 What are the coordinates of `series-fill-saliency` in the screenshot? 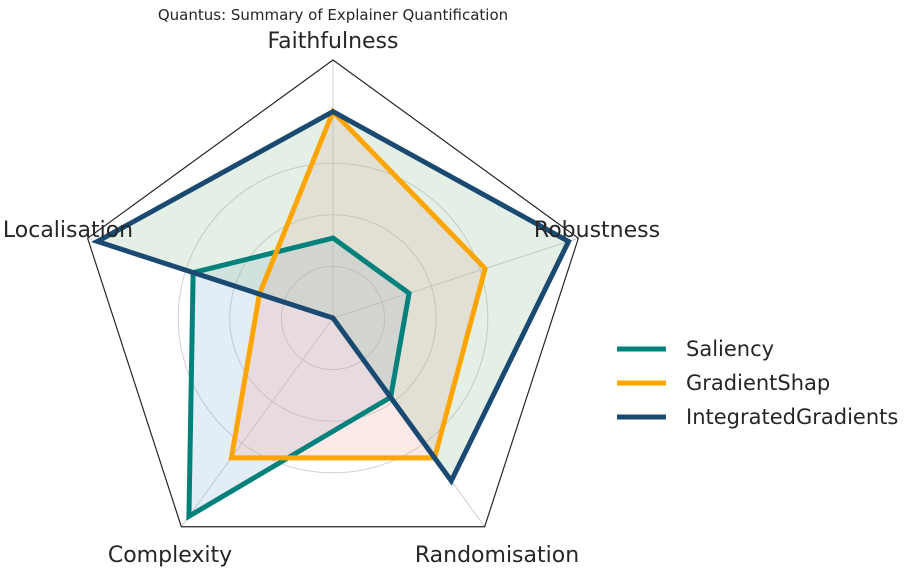 It's located at (299, 377).